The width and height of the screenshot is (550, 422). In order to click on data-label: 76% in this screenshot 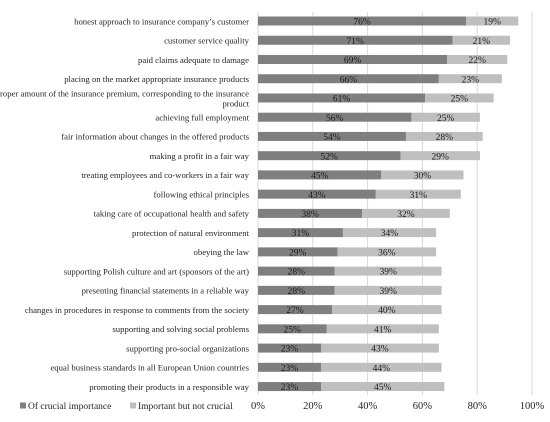, I will do `click(362, 23)`.